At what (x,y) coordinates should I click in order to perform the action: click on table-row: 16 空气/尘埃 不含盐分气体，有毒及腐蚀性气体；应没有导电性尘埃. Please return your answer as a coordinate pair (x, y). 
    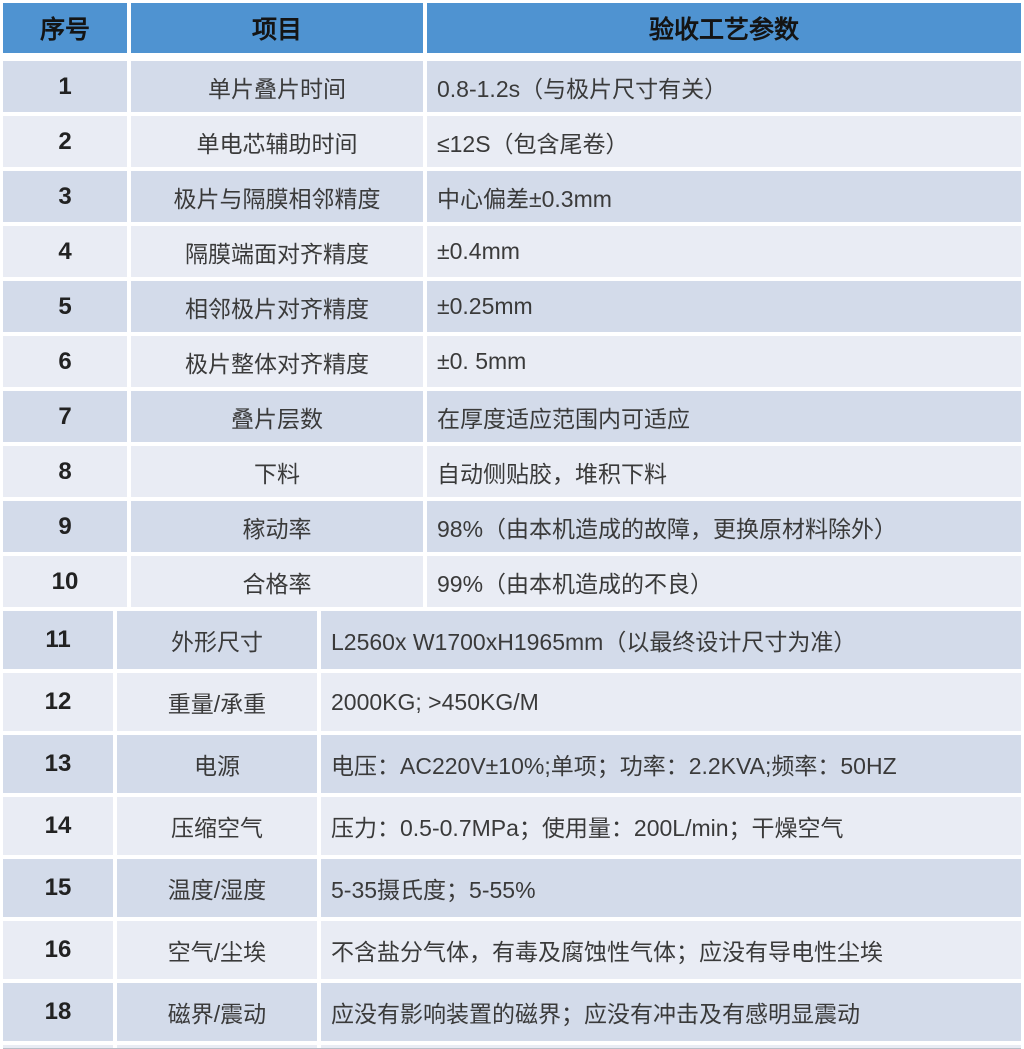
    Looking at the image, I should click on (512, 950).